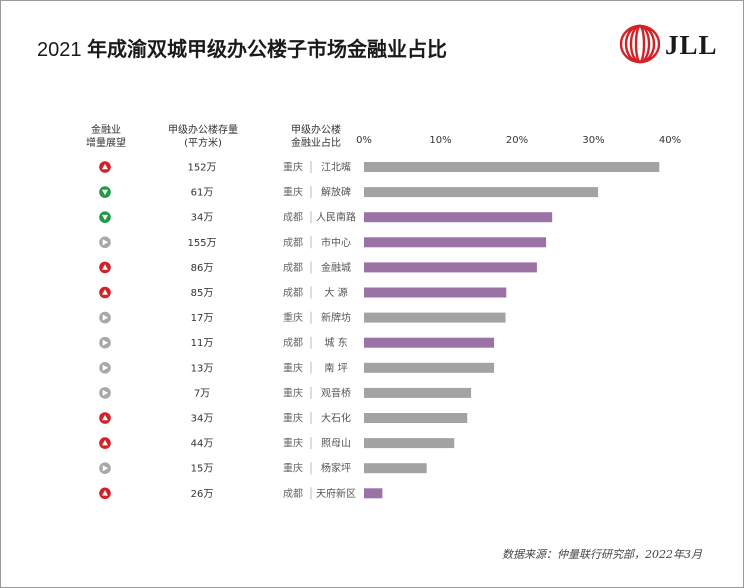 This screenshot has height=588, width=744. I want to click on header-stock-line2: (平方米), so click(203, 143).